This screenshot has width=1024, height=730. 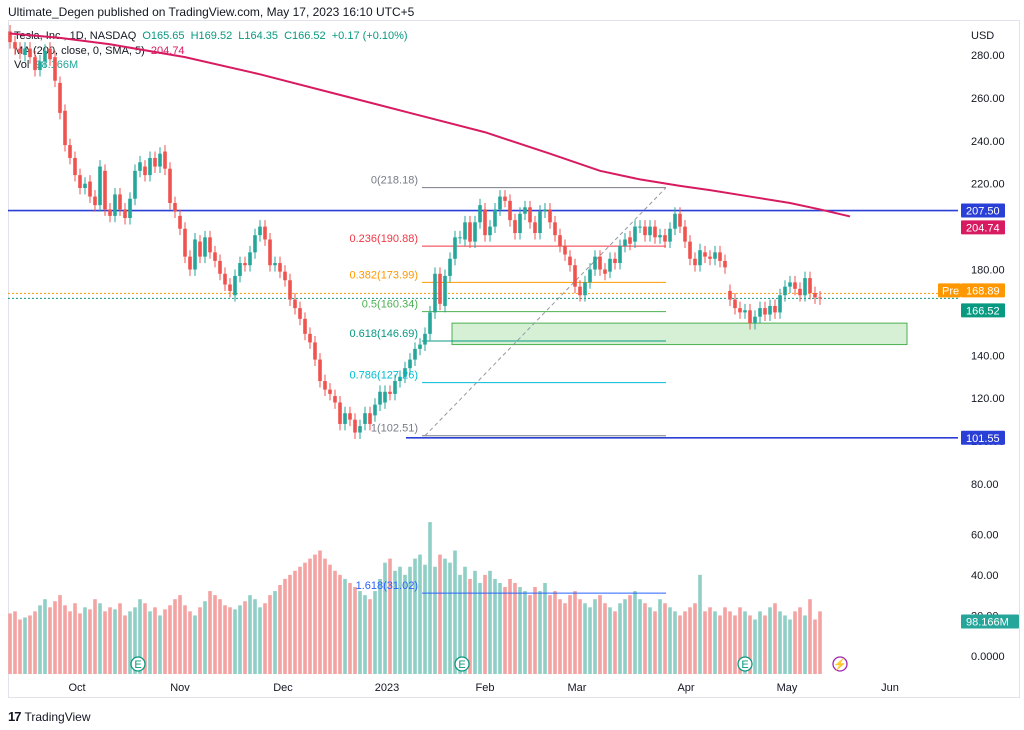 What do you see at coordinates (57, 716) in the screenshot?
I see `tradingview-brand: TradingView` at bounding box center [57, 716].